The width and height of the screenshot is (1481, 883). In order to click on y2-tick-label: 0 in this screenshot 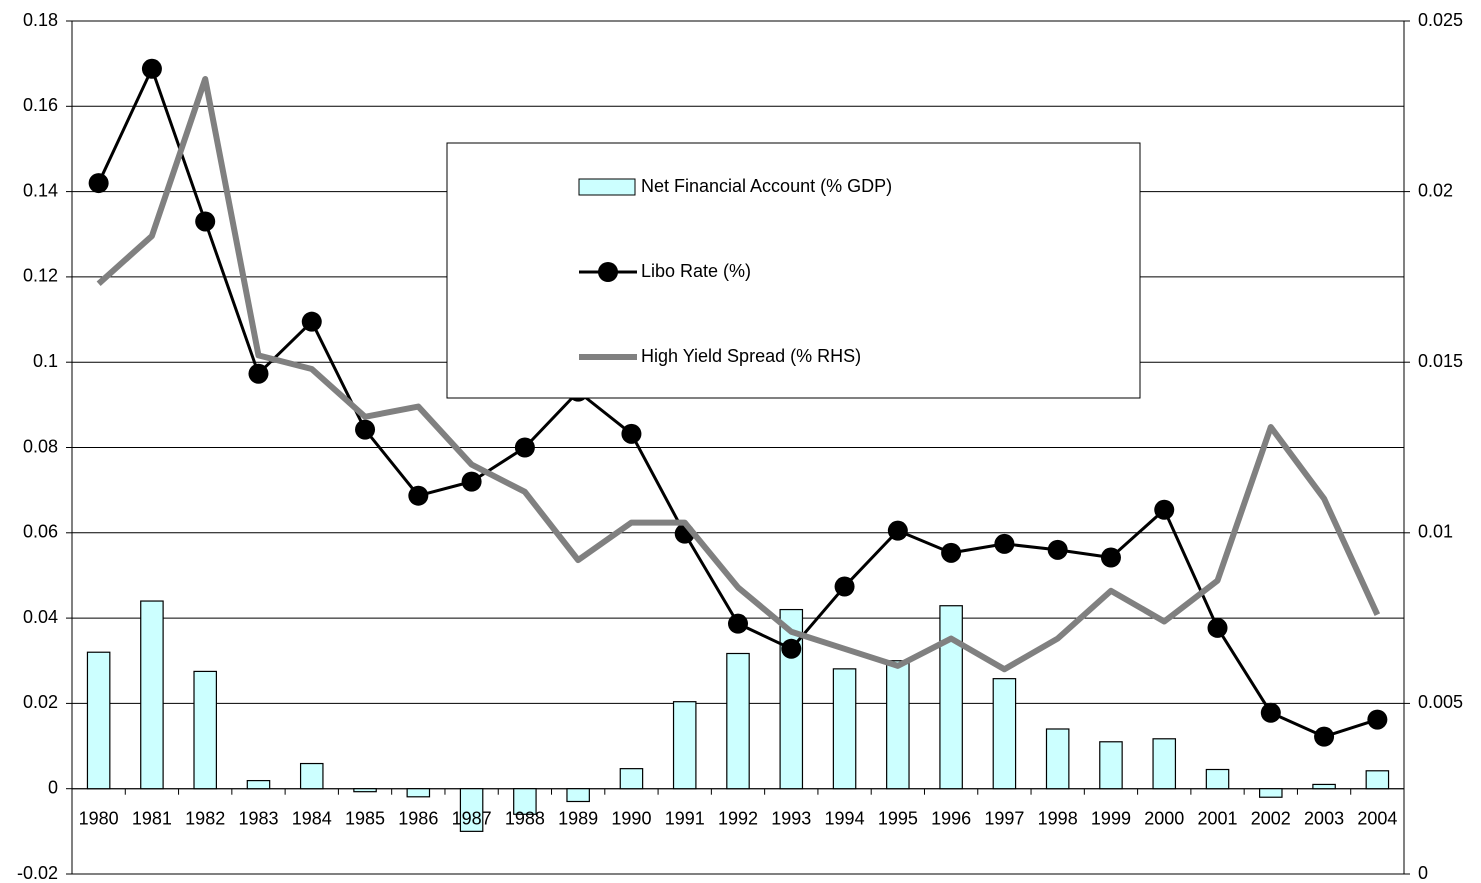, I will do `click(1423, 873)`.